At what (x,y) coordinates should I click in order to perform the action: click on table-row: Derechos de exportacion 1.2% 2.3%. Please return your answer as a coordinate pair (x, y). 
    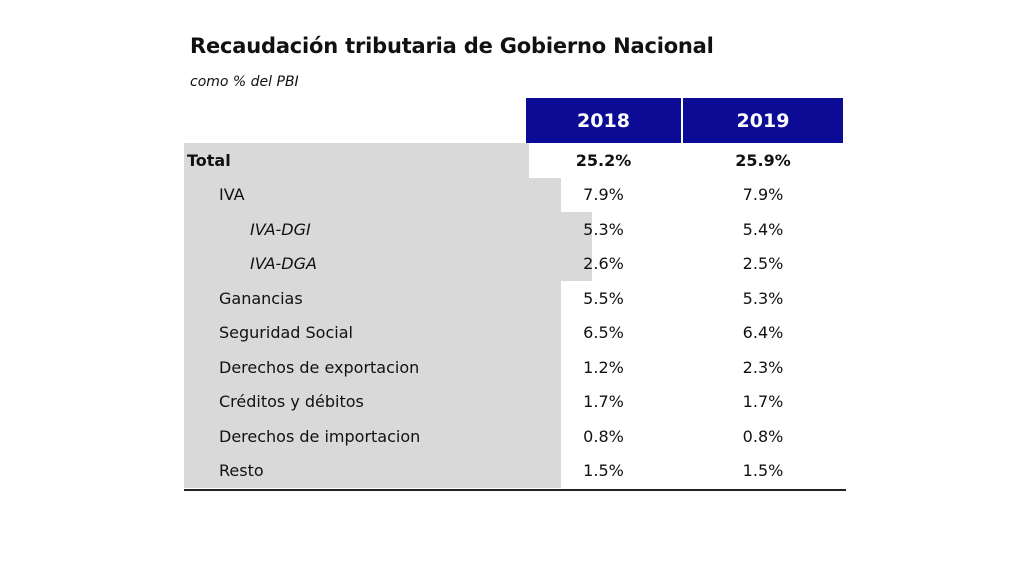
    Looking at the image, I should click on (515, 367).